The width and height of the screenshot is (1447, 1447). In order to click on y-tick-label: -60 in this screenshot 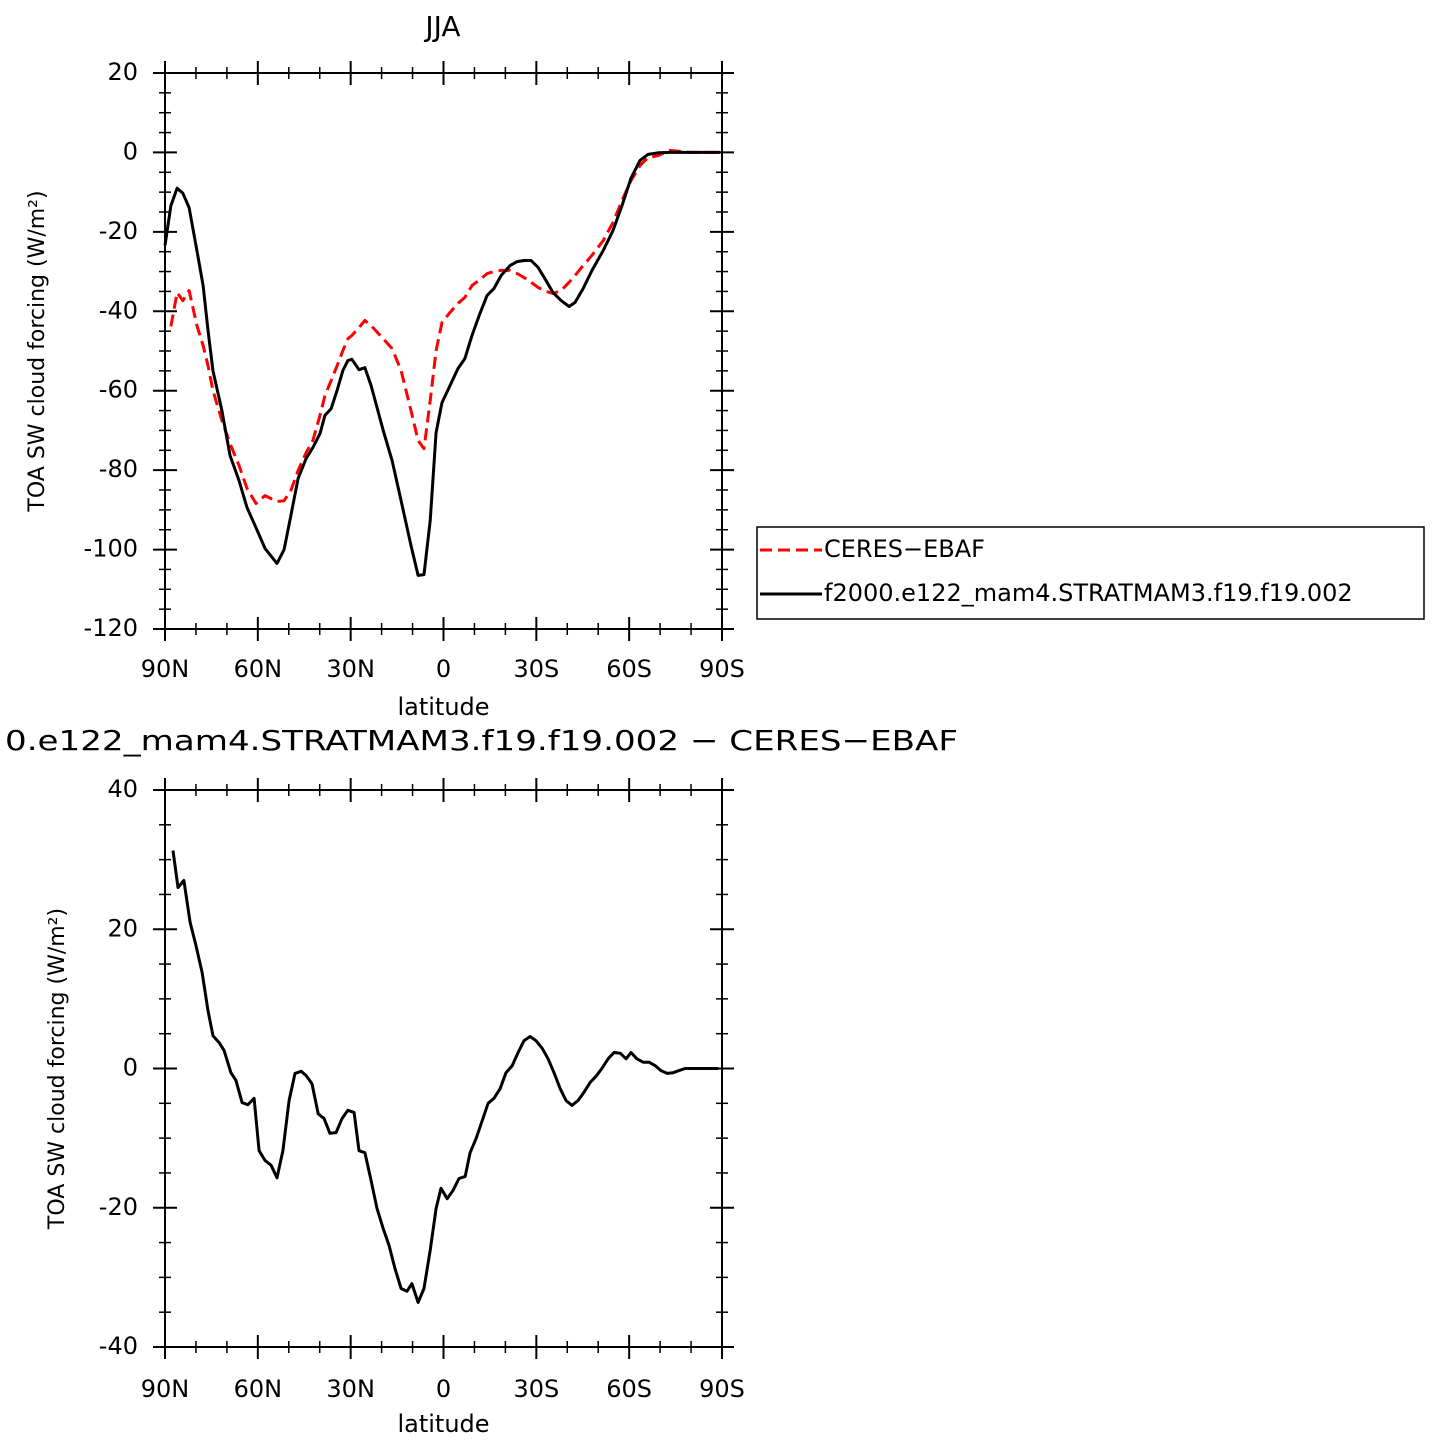, I will do `click(118, 390)`.